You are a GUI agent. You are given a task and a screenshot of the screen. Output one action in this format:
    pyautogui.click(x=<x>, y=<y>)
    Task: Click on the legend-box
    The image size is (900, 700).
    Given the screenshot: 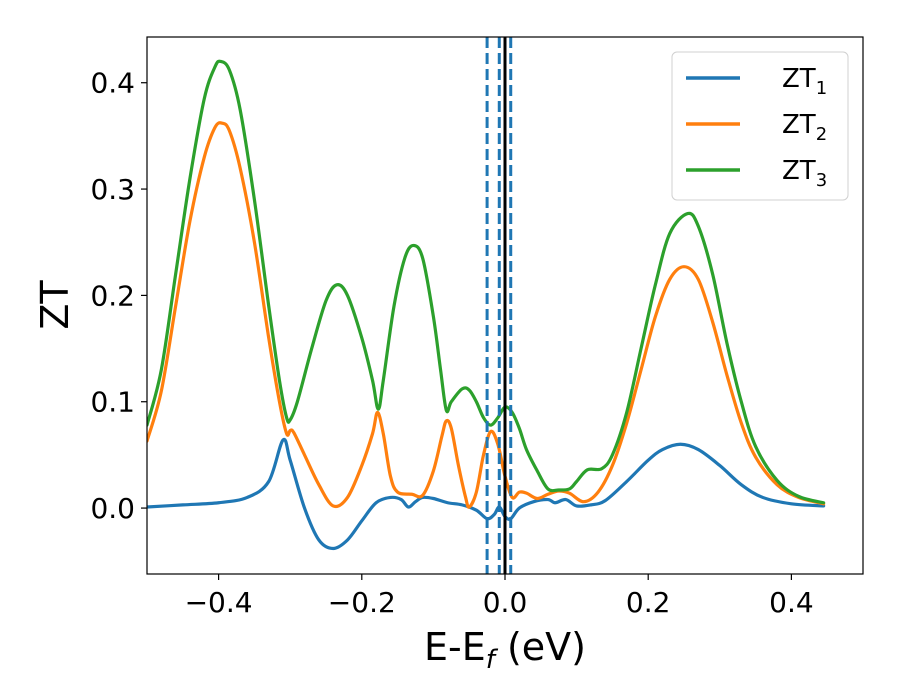 What is the action you would take?
    pyautogui.click(x=760, y=126)
    